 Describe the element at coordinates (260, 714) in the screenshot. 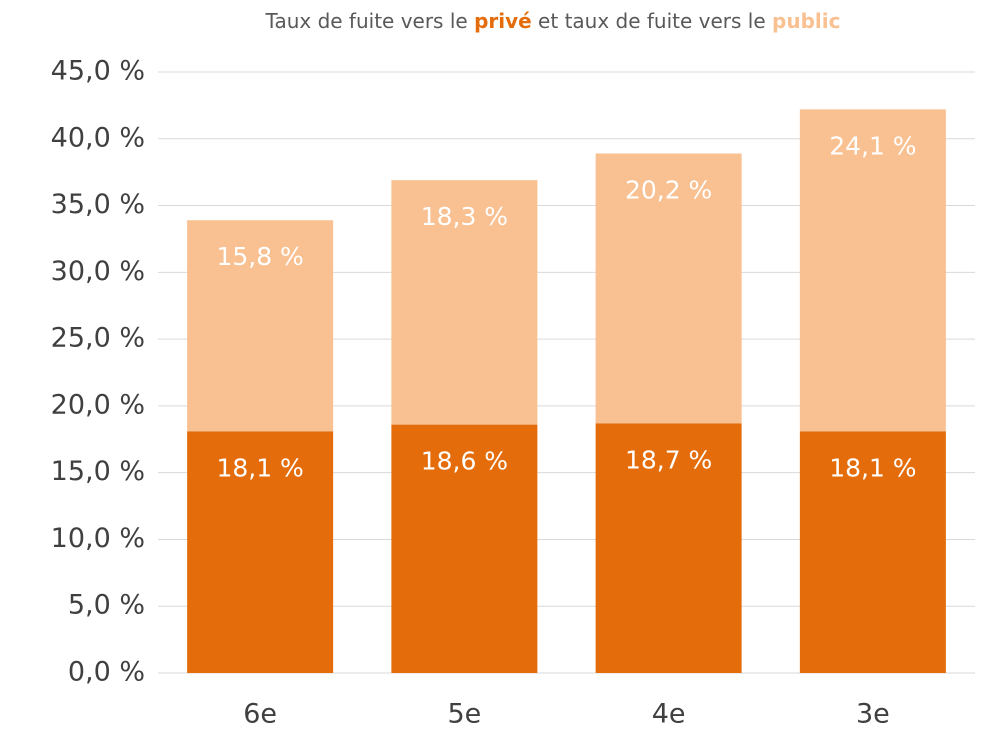

I see `x-tick-label: 6e` at that location.